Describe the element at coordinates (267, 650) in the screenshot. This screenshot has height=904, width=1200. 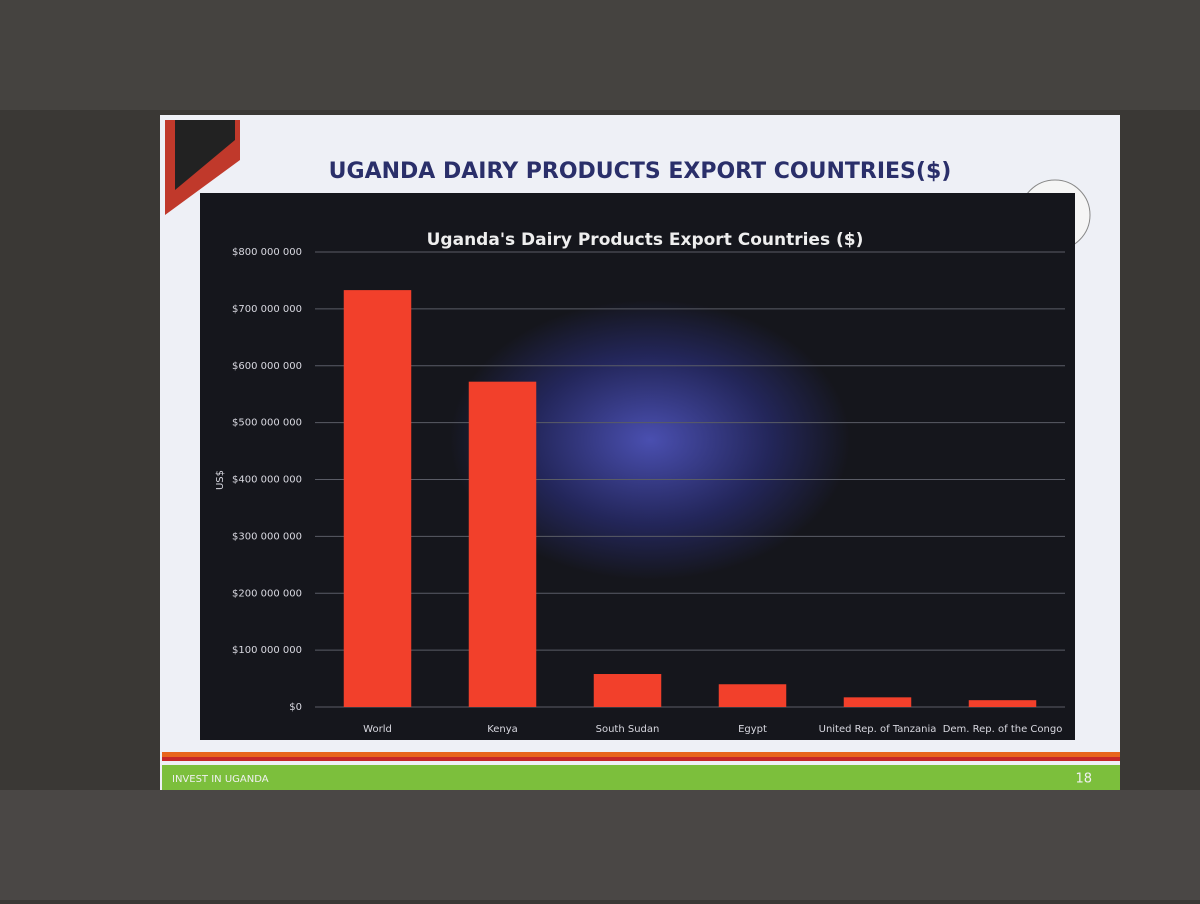
I see `y-tick-label: $100 000 000` at that location.